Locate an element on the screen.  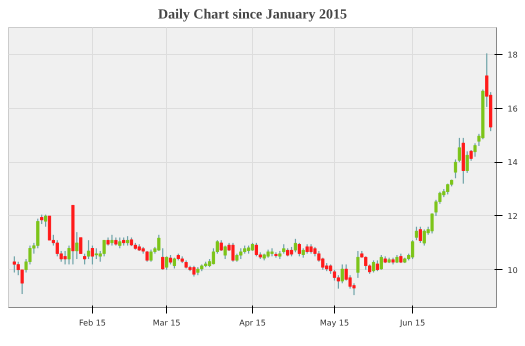
y-tick-label: 14 is located at coordinates (513, 163).